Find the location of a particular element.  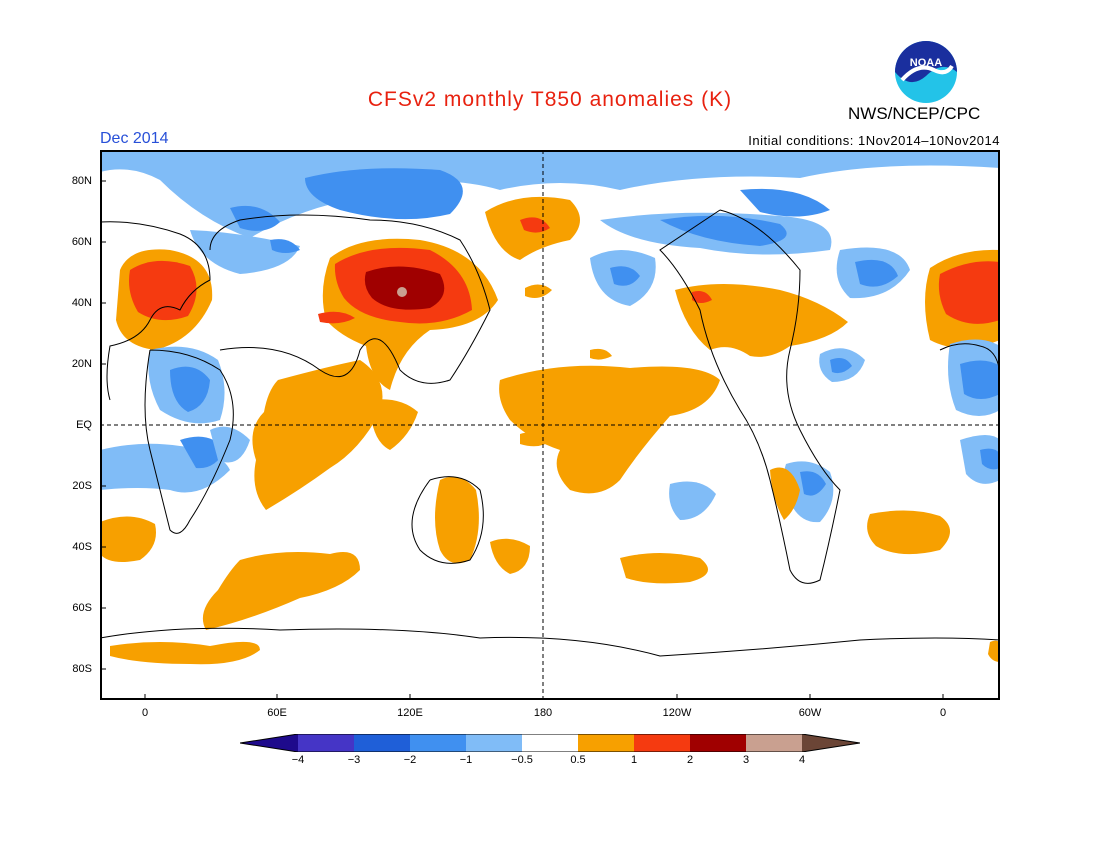

lon-label-0: 0 is located at coordinates (145, 713).